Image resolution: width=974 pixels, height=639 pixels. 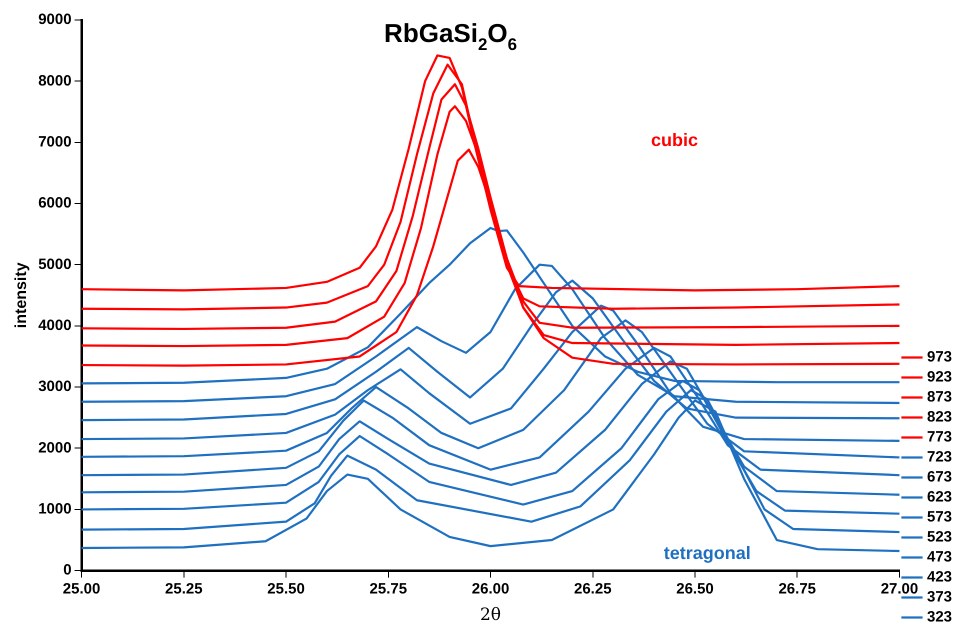 What do you see at coordinates (55, 447) in the screenshot?
I see `y-tick-label: 2000` at bounding box center [55, 447].